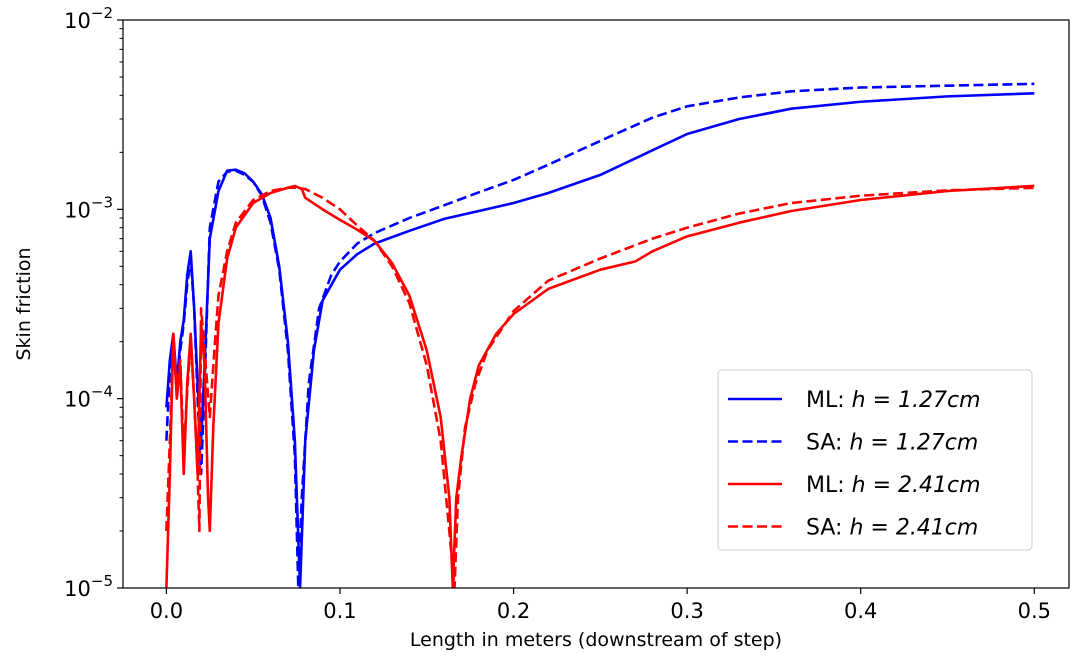  Describe the element at coordinates (892, 528) in the screenshot. I see `legend-label: SA: h = 2.41cm` at that location.